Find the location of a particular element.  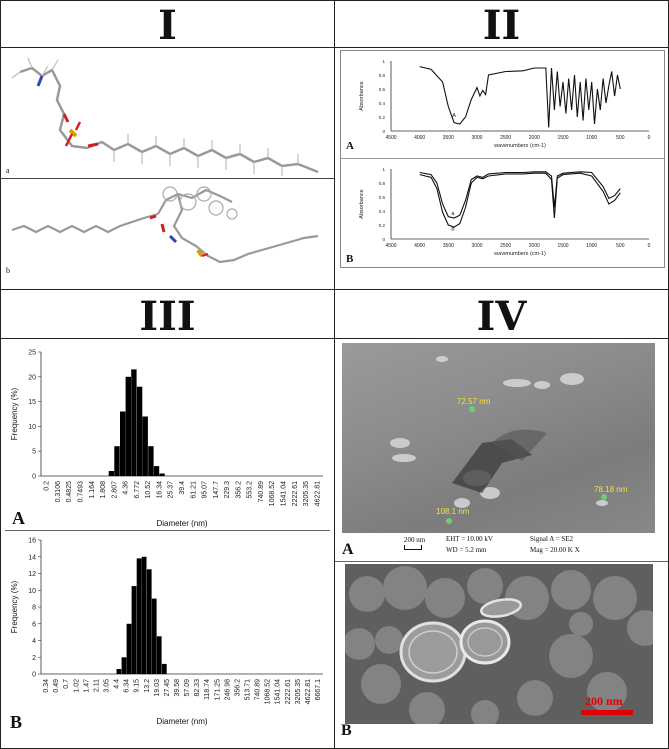

hist-a-letter: A is located at coordinates (18, 518).